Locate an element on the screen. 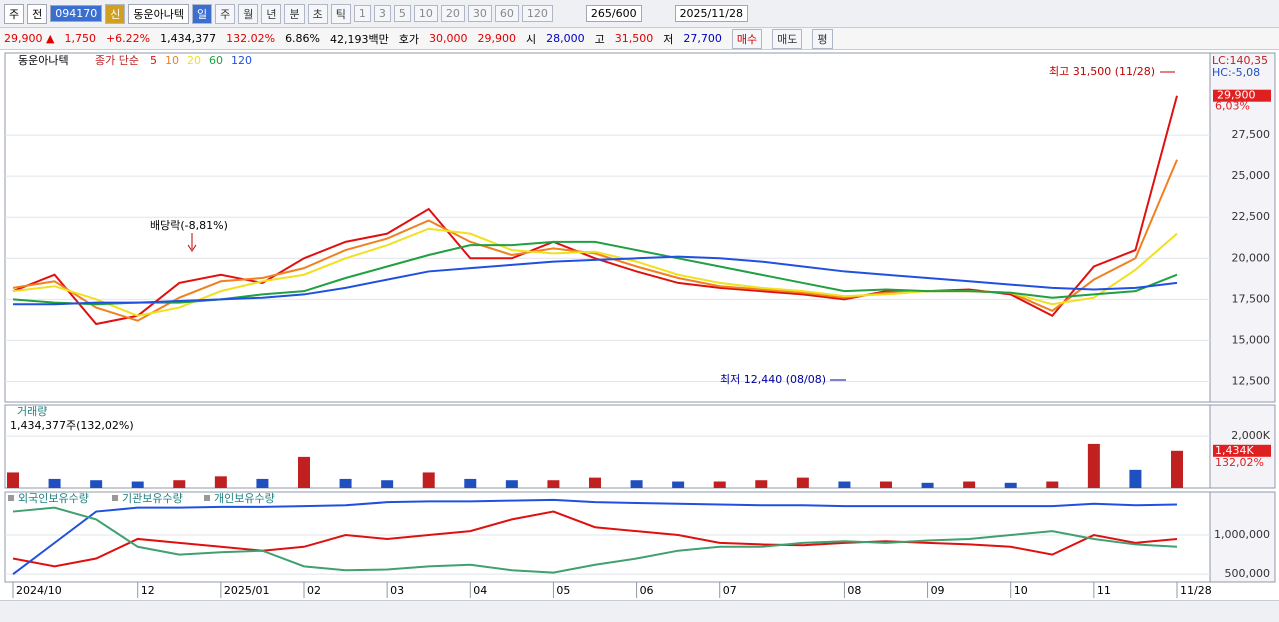 This screenshot has width=1279, height=622. info-value: 31,500 is located at coordinates (634, 38).